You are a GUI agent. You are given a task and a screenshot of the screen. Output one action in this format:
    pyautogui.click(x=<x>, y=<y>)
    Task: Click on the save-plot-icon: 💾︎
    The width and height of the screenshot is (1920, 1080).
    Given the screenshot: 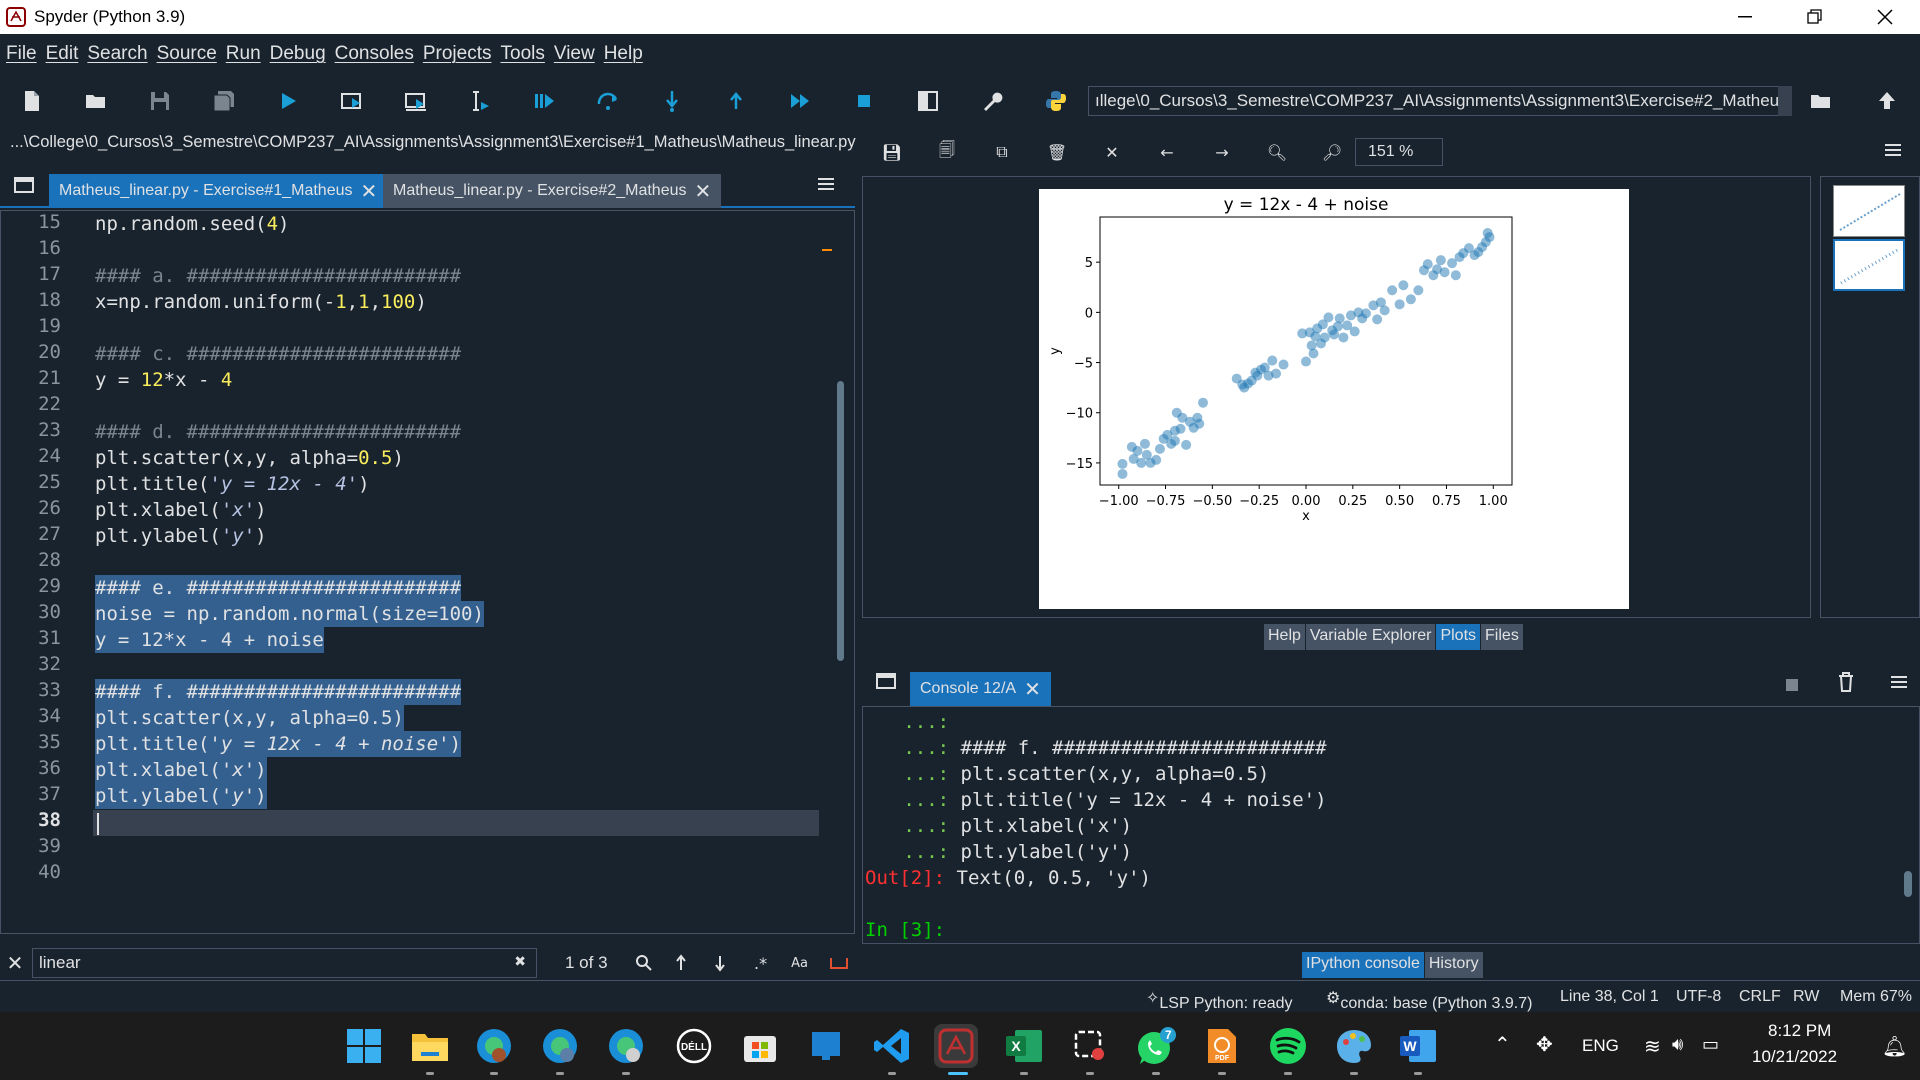 What is the action you would take?
    pyautogui.click(x=892, y=152)
    